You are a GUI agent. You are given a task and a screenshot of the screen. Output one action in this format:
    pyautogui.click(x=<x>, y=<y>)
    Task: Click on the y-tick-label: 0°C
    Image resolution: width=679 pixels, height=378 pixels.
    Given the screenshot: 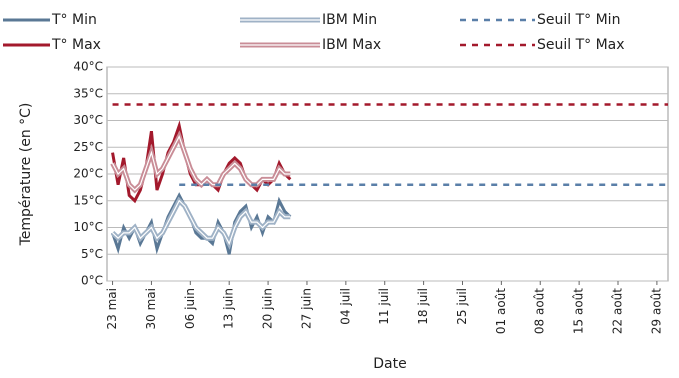 What is the action you would take?
    pyautogui.click(x=92, y=281)
    